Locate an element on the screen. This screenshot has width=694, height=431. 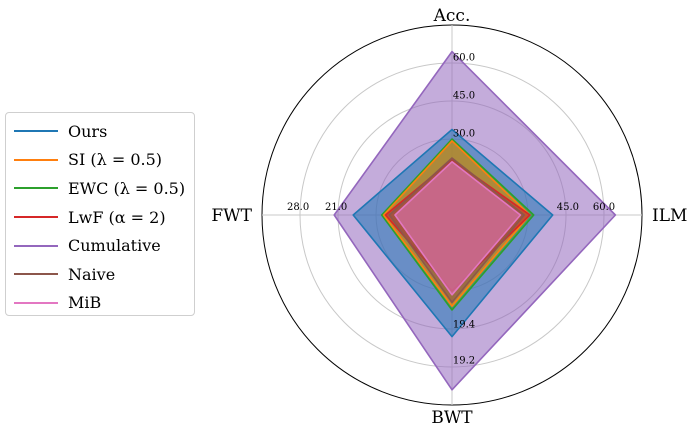
legend-label: Ours is located at coordinates (88, 131).